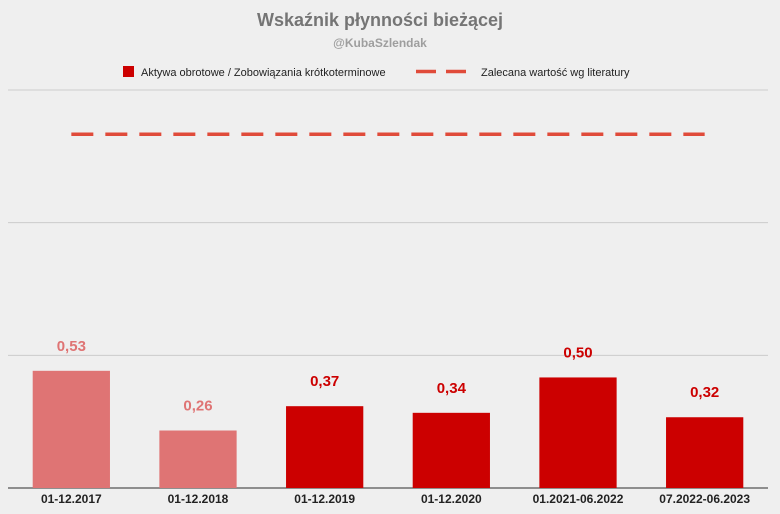 Image resolution: width=780 pixels, height=514 pixels. I want to click on x-tick-label: 01.2021-06.2022, so click(578, 499).